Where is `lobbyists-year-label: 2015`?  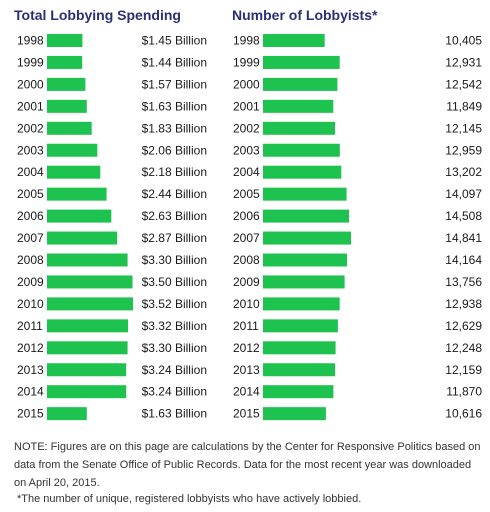
lobbyists-year-label: 2015 is located at coordinates (246, 414).